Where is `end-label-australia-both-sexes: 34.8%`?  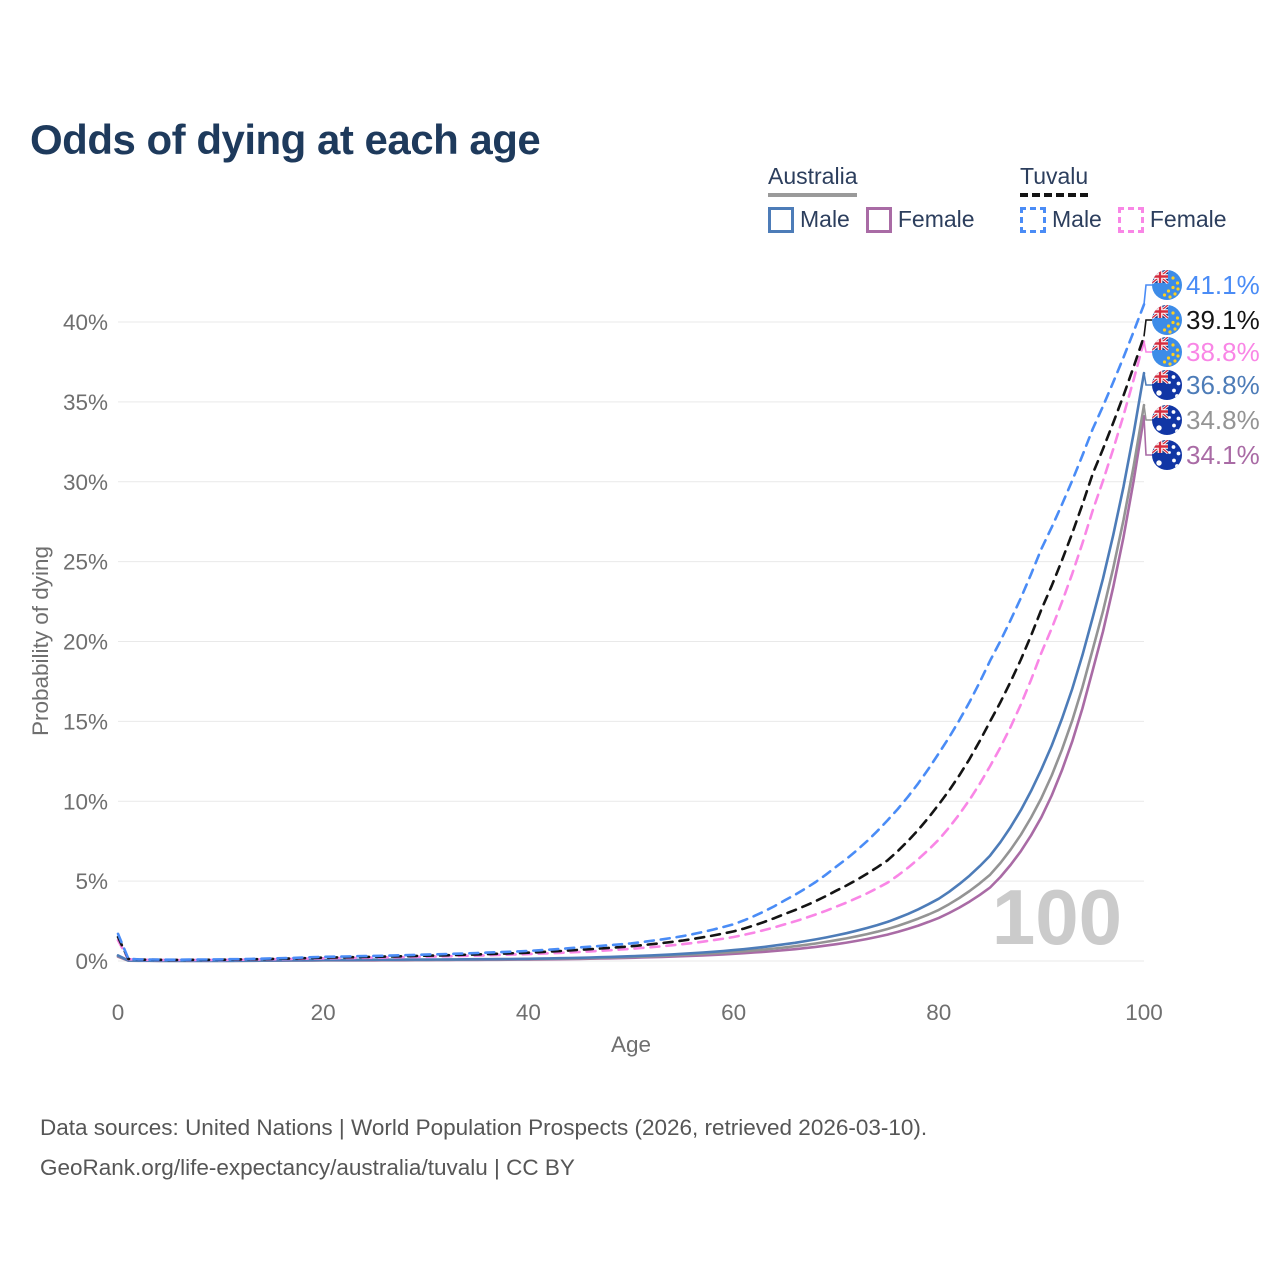
end-label-australia-both-sexes: 34.8% is located at coordinates (1223, 420).